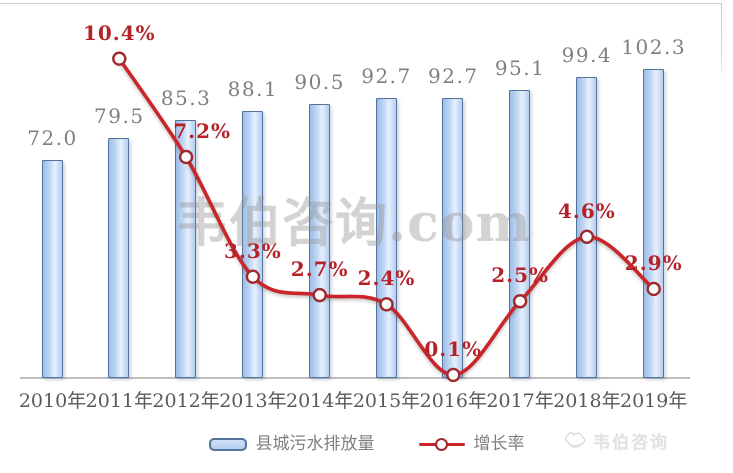 The height and width of the screenshot is (473, 733). Describe the element at coordinates (361, 3) in the screenshot. I see `page-top-border-line` at that location.